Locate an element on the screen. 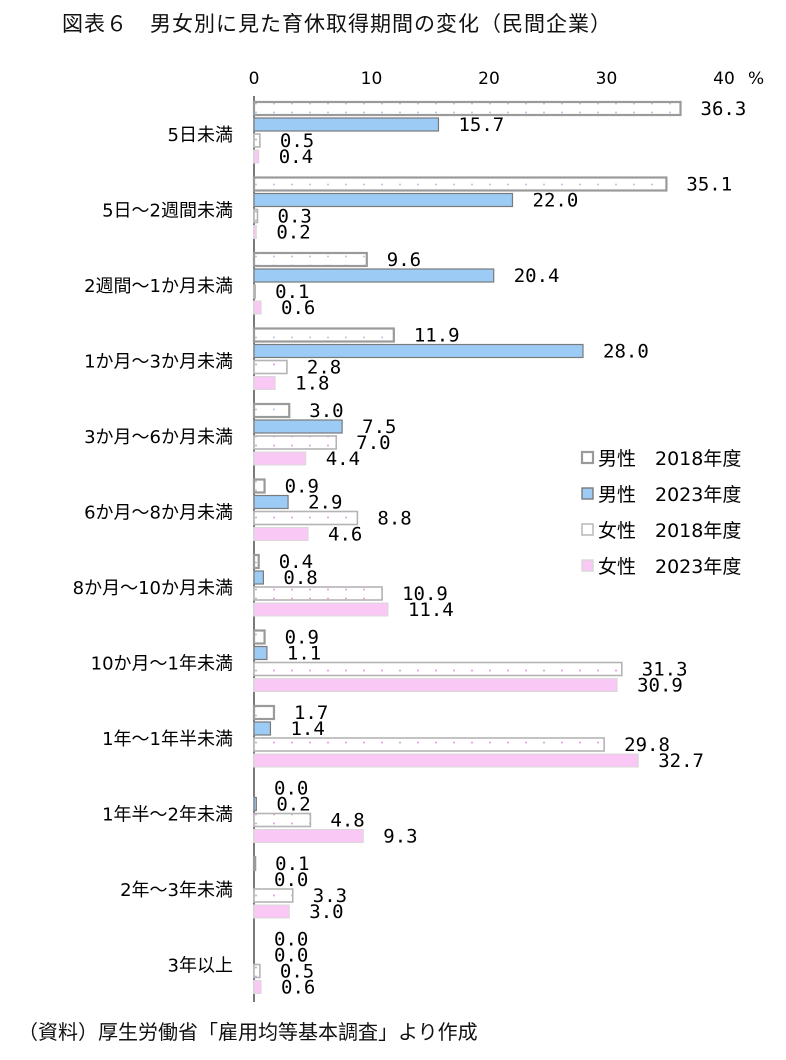 The width and height of the screenshot is (786, 1060). category-label: 3か月～6か月未満 is located at coordinates (158, 437).